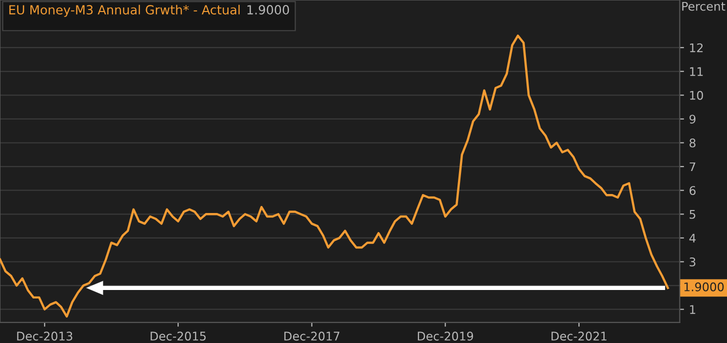  I want to click on x-tick-label: Dec-2013, so click(44, 336).